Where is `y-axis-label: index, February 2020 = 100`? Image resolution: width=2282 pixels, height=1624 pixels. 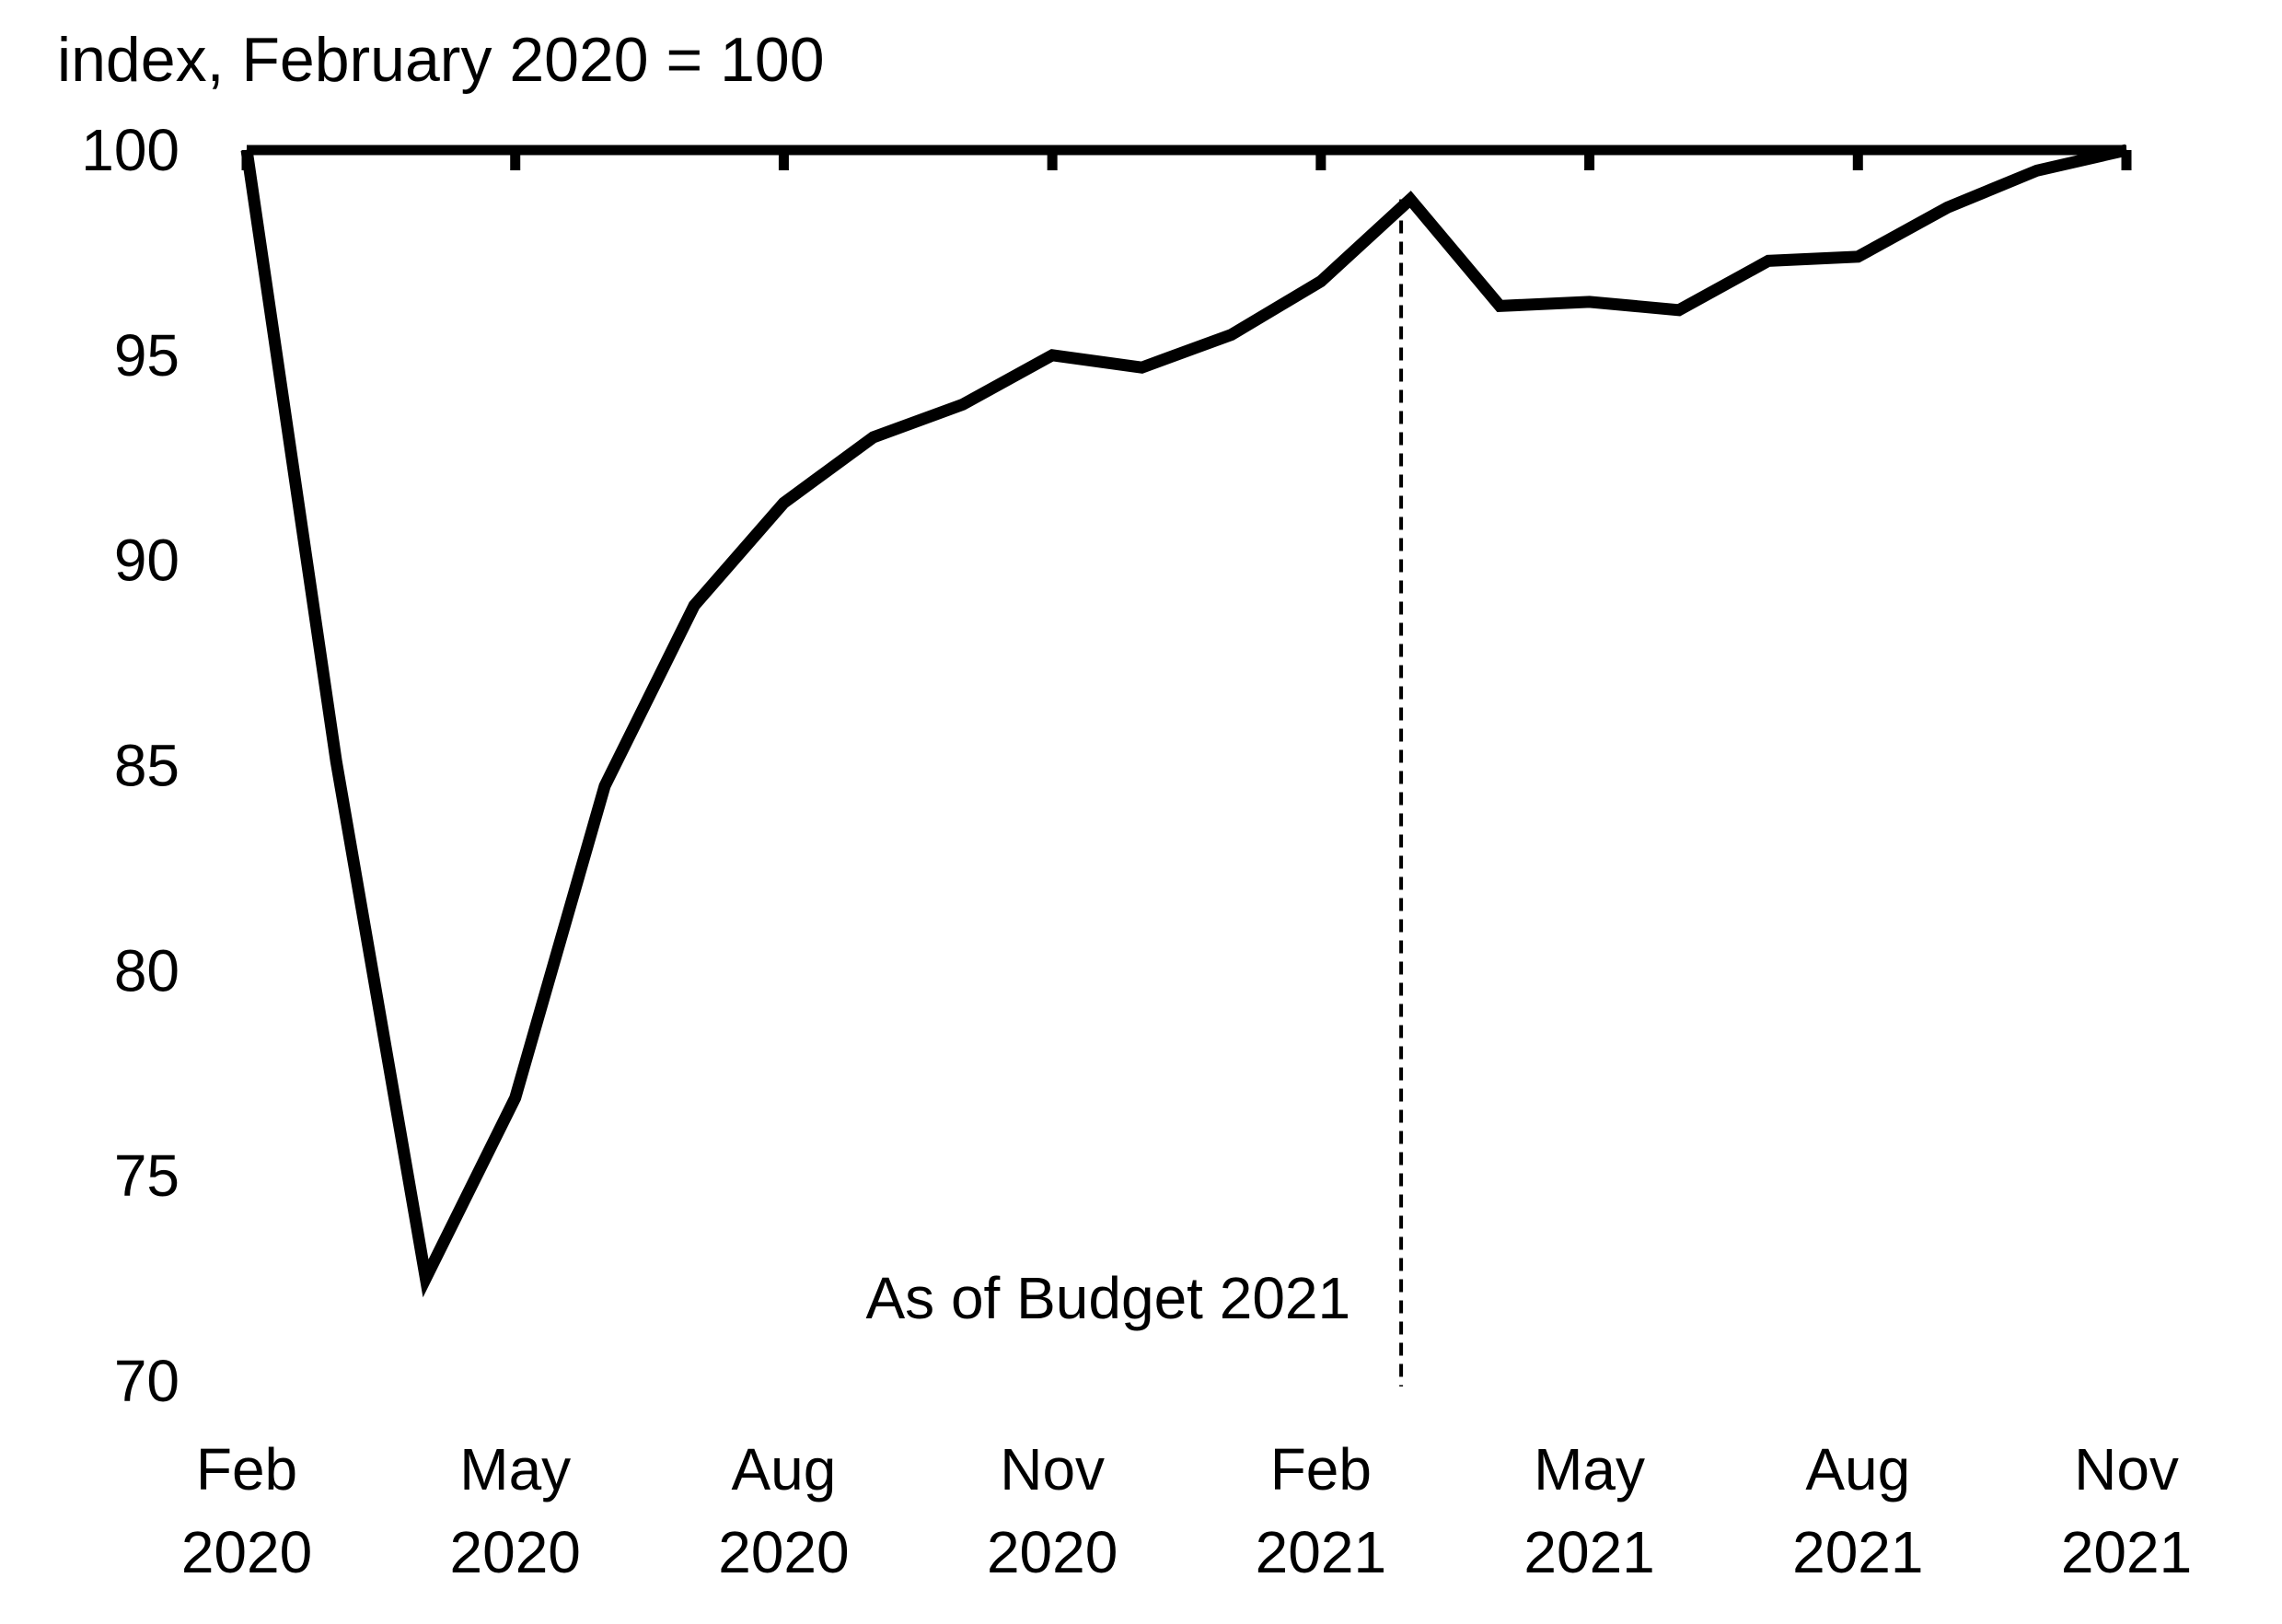 y-axis-label: index, February 2020 = 100 is located at coordinates (441, 60).